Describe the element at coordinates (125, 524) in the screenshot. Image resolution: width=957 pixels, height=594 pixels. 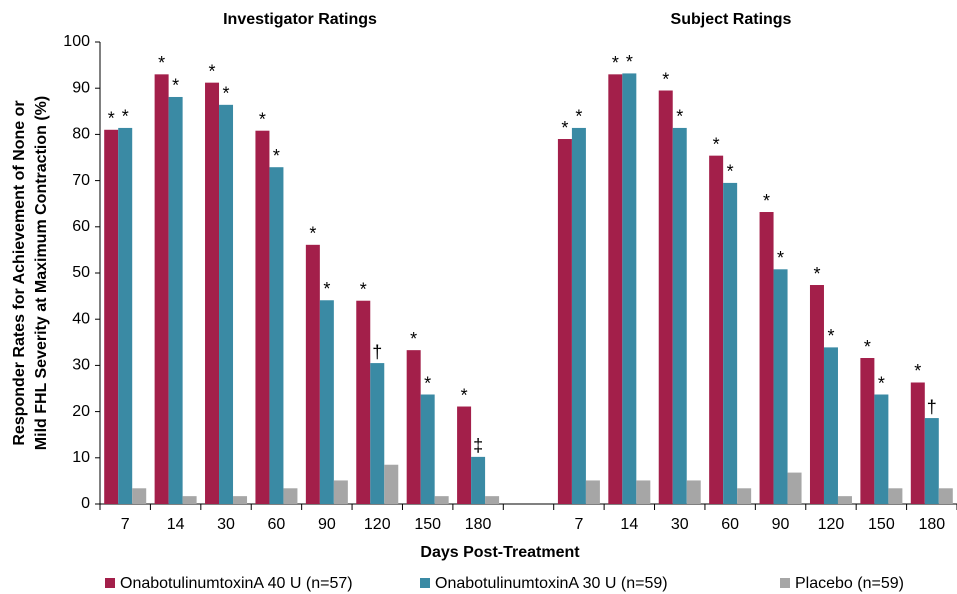
I see `x-tick-label: 7` at that location.